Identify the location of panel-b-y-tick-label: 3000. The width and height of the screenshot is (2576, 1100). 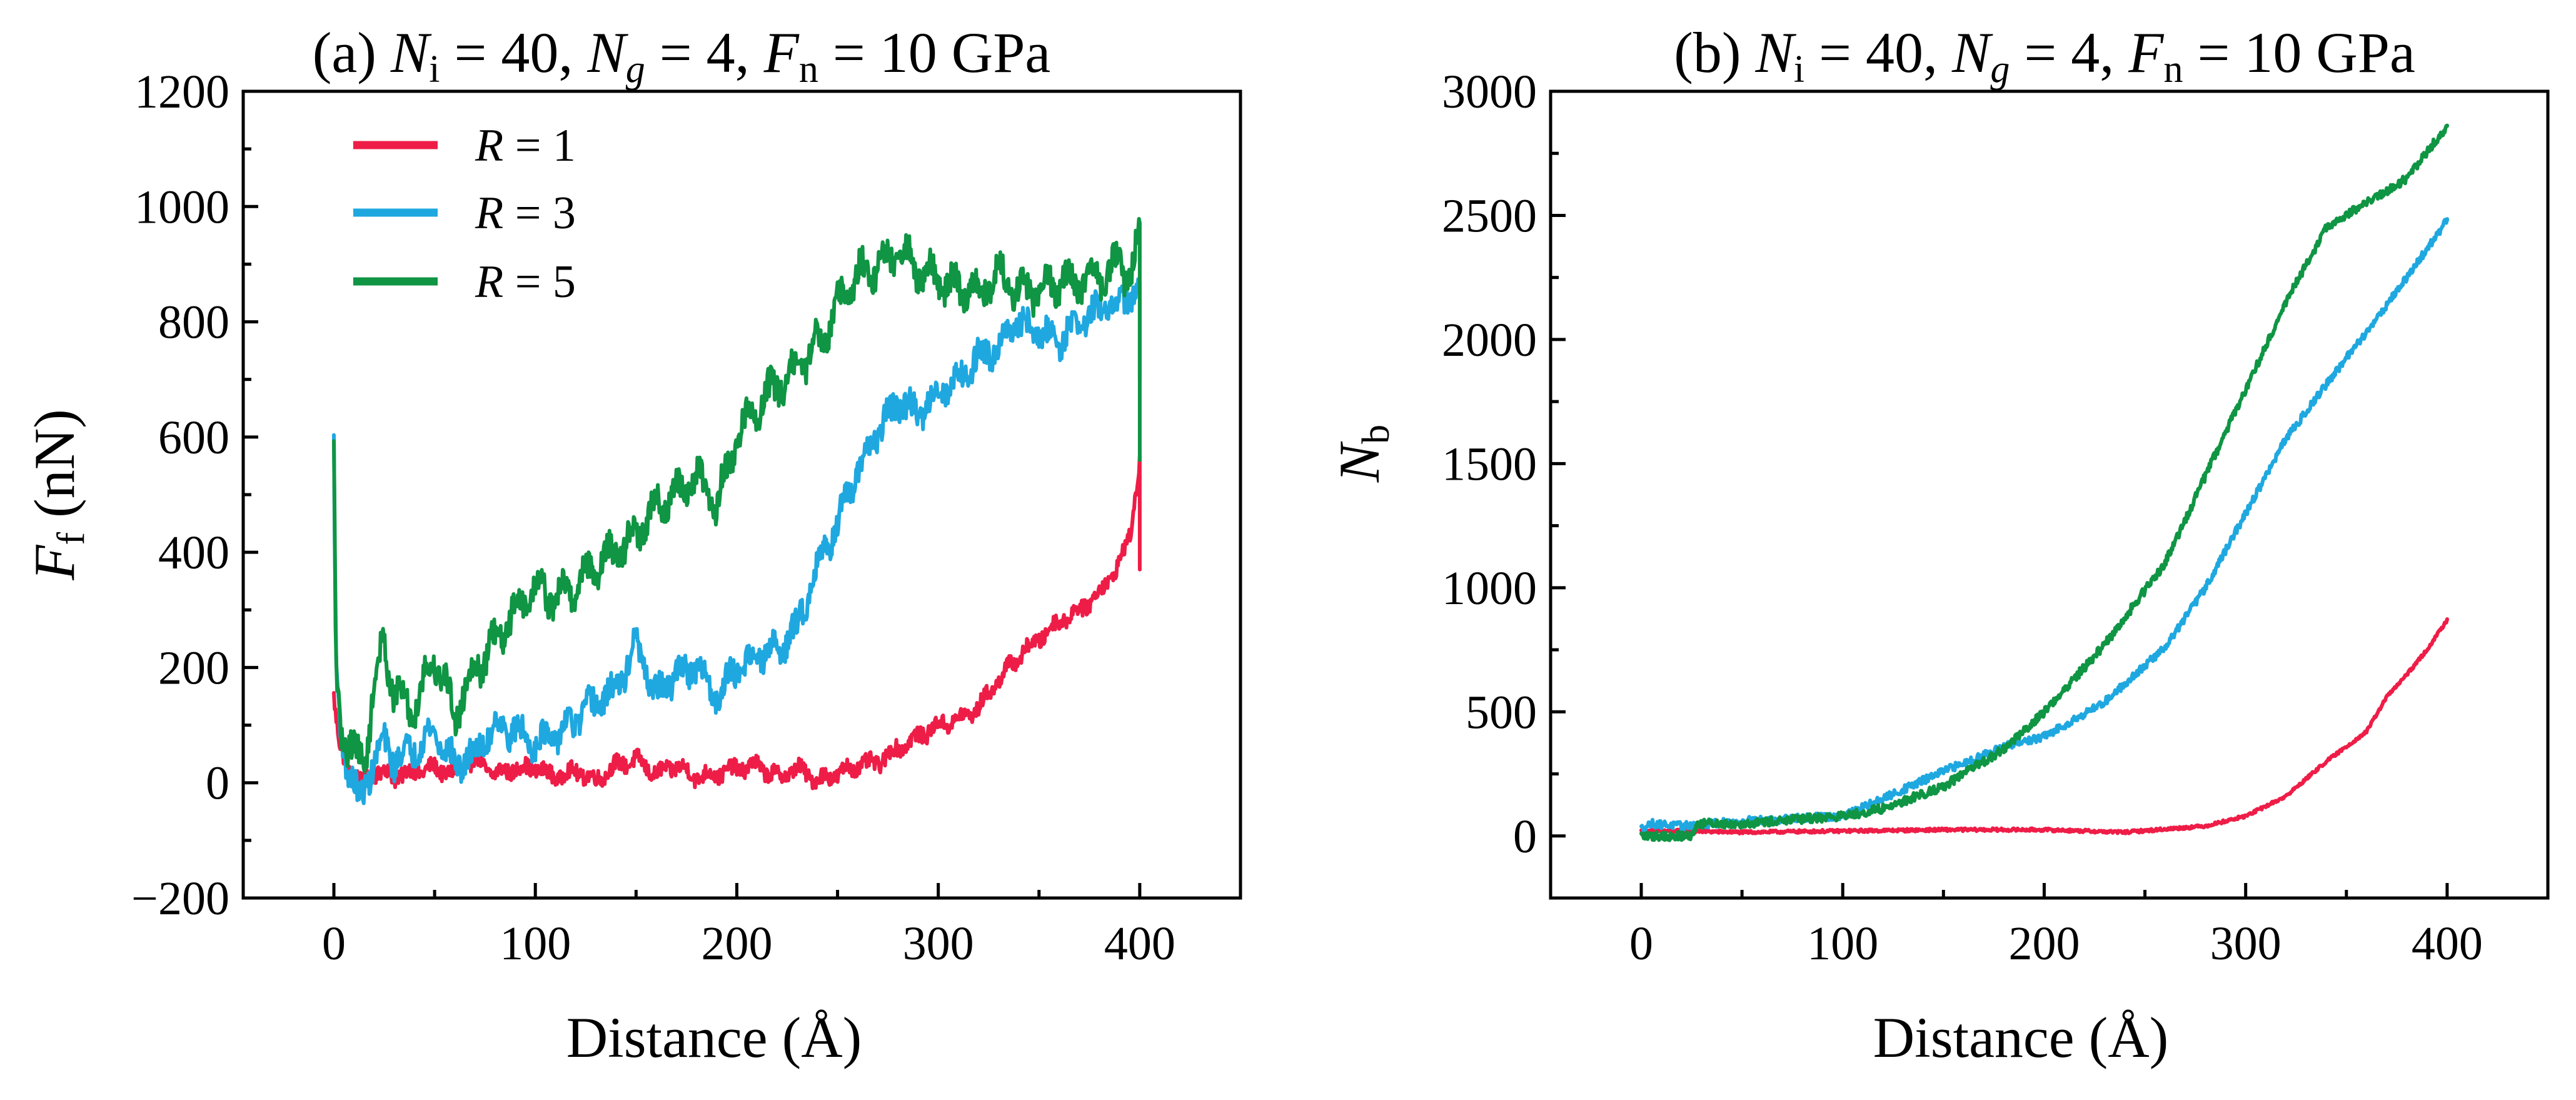
(1489, 92).